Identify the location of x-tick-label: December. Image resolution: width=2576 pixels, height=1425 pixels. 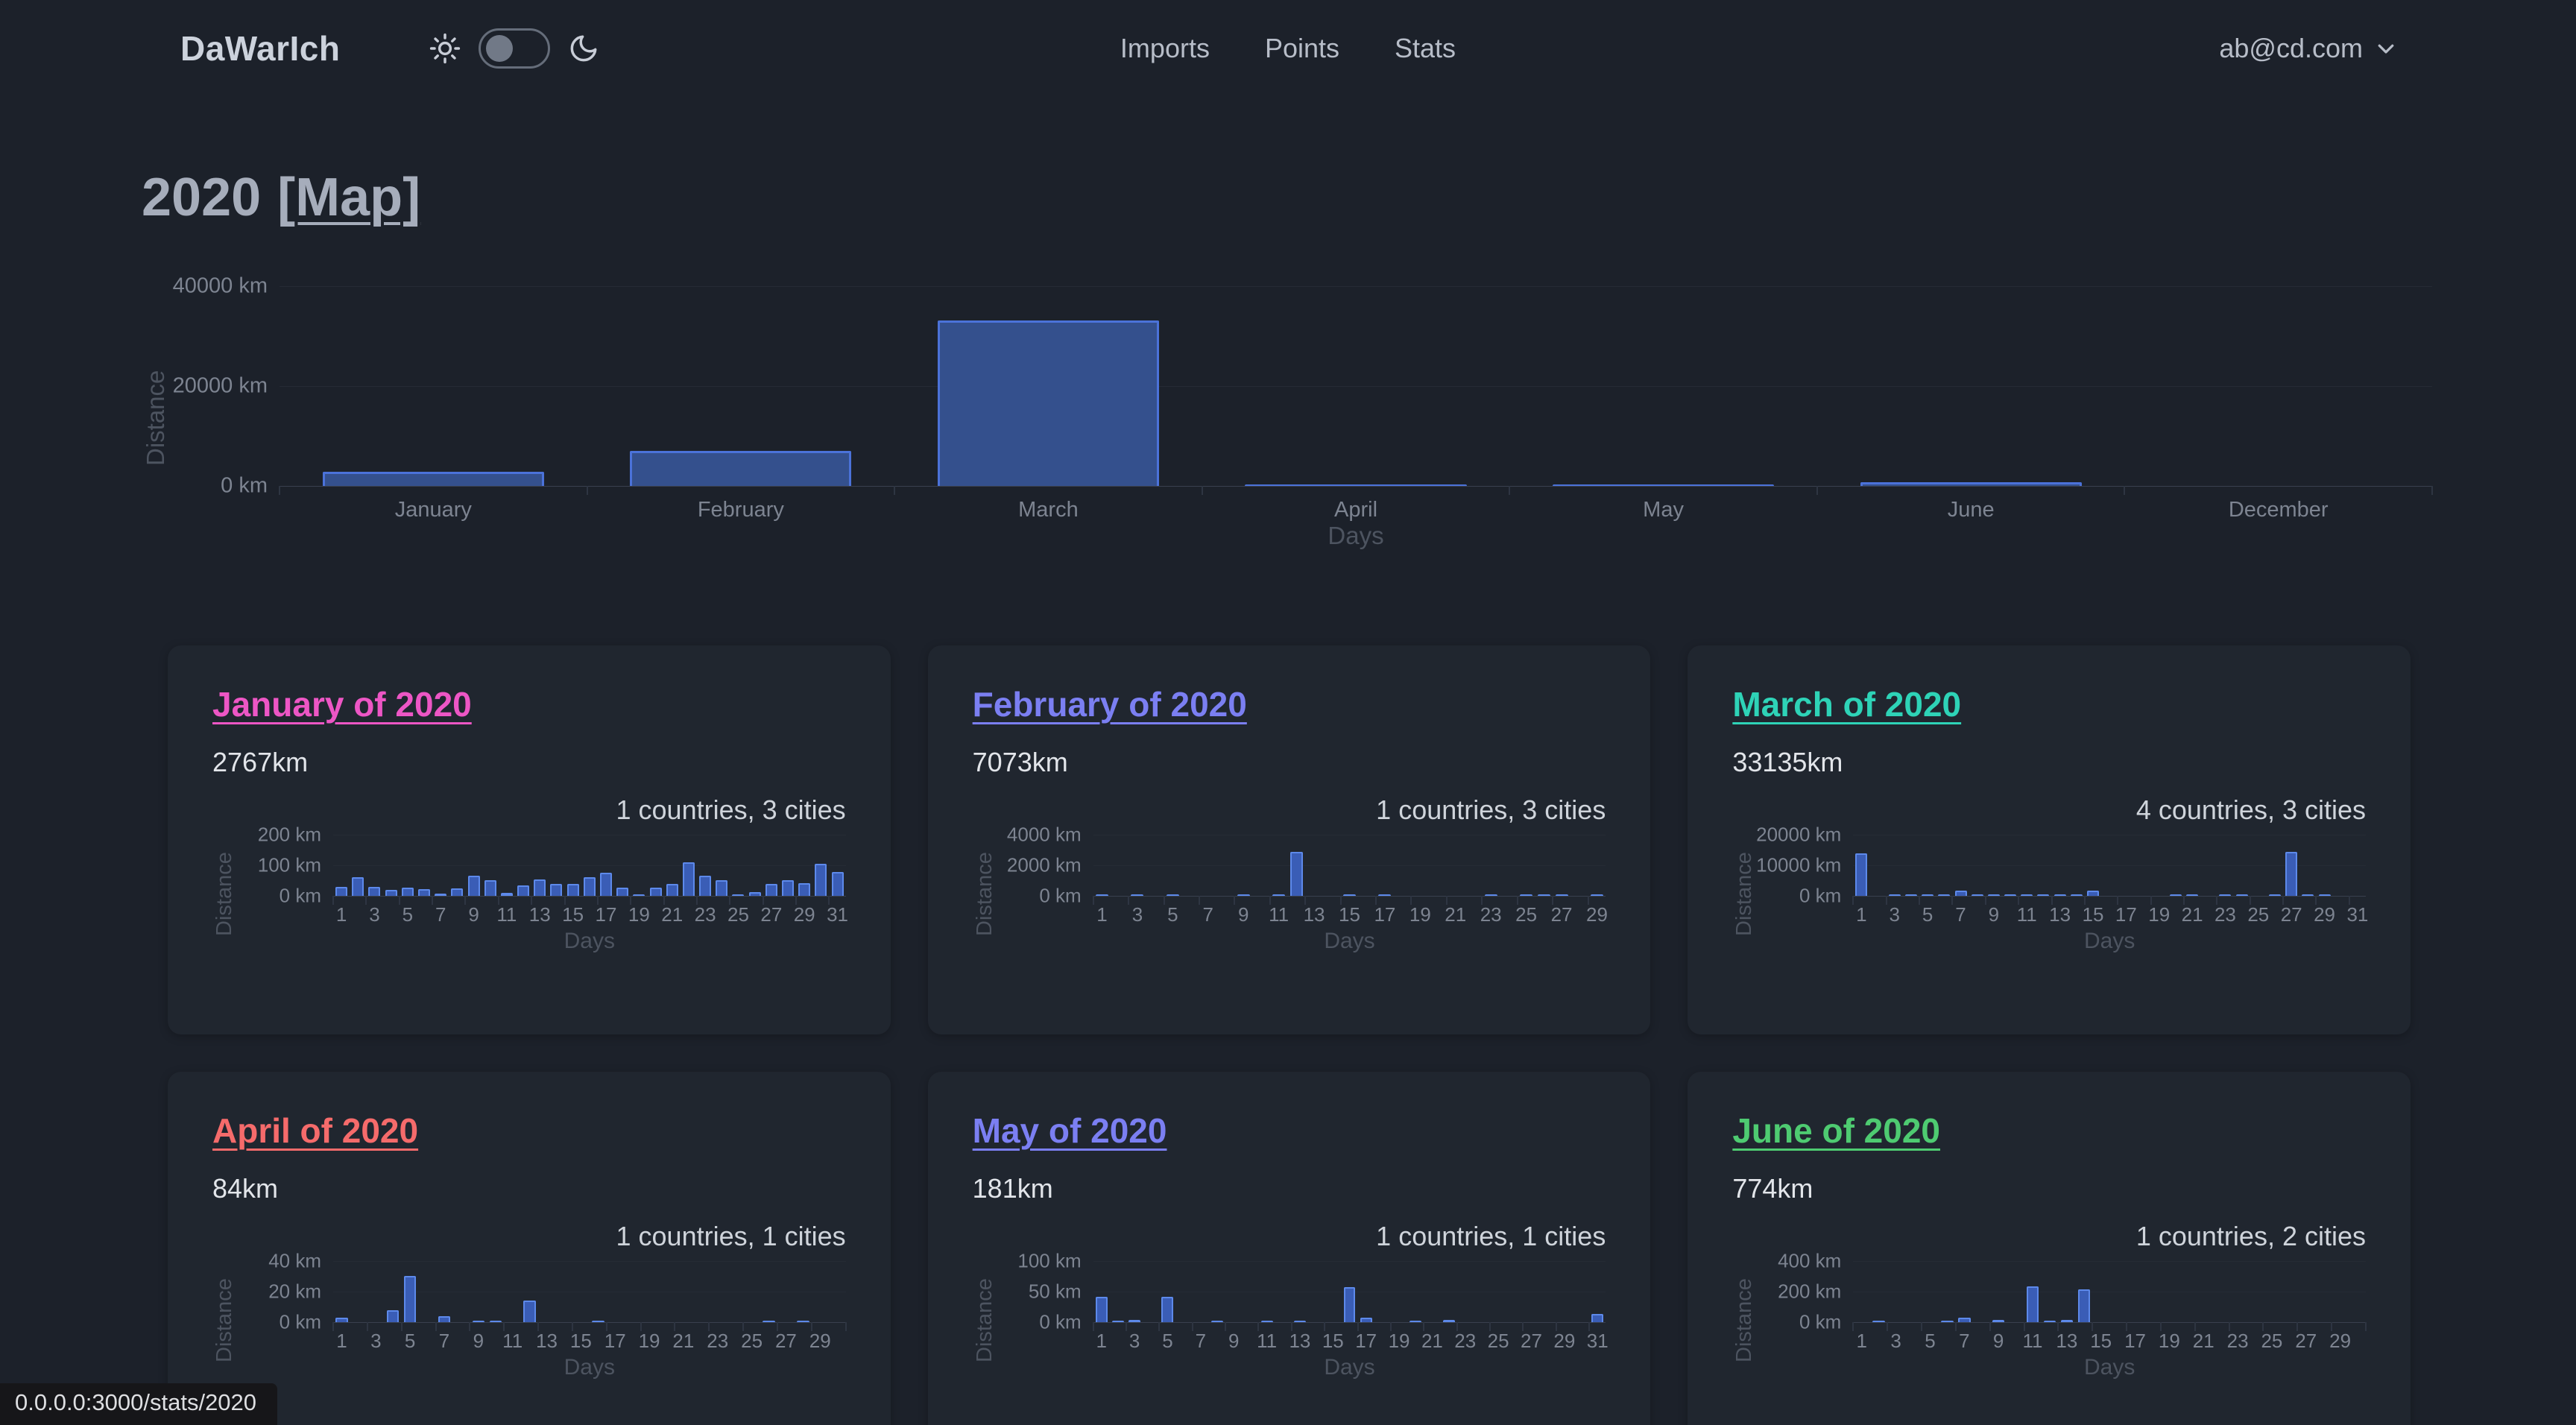
(2278, 510).